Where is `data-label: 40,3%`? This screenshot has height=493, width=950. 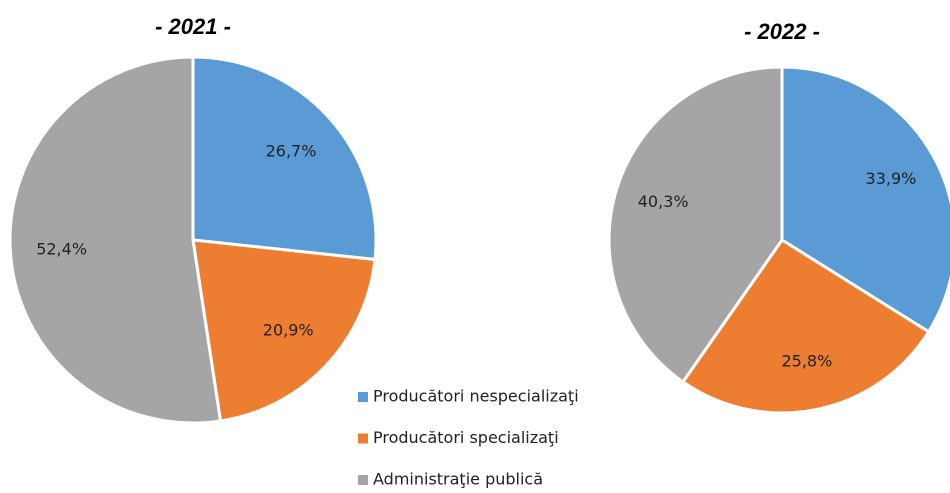 data-label: 40,3% is located at coordinates (663, 201).